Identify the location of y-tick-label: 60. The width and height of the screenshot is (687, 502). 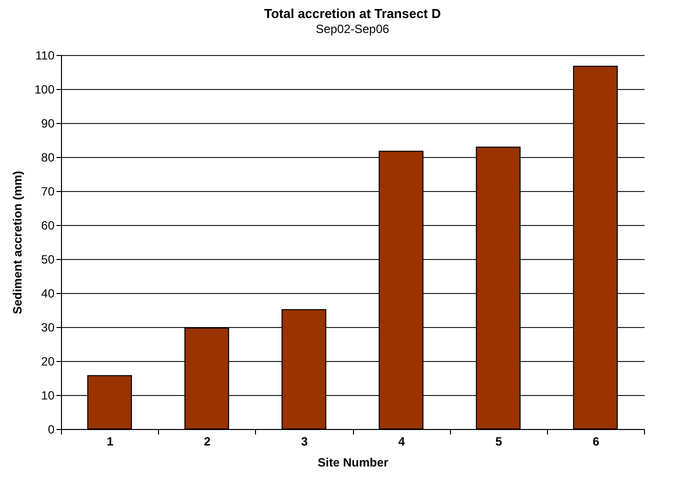
(48, 225).